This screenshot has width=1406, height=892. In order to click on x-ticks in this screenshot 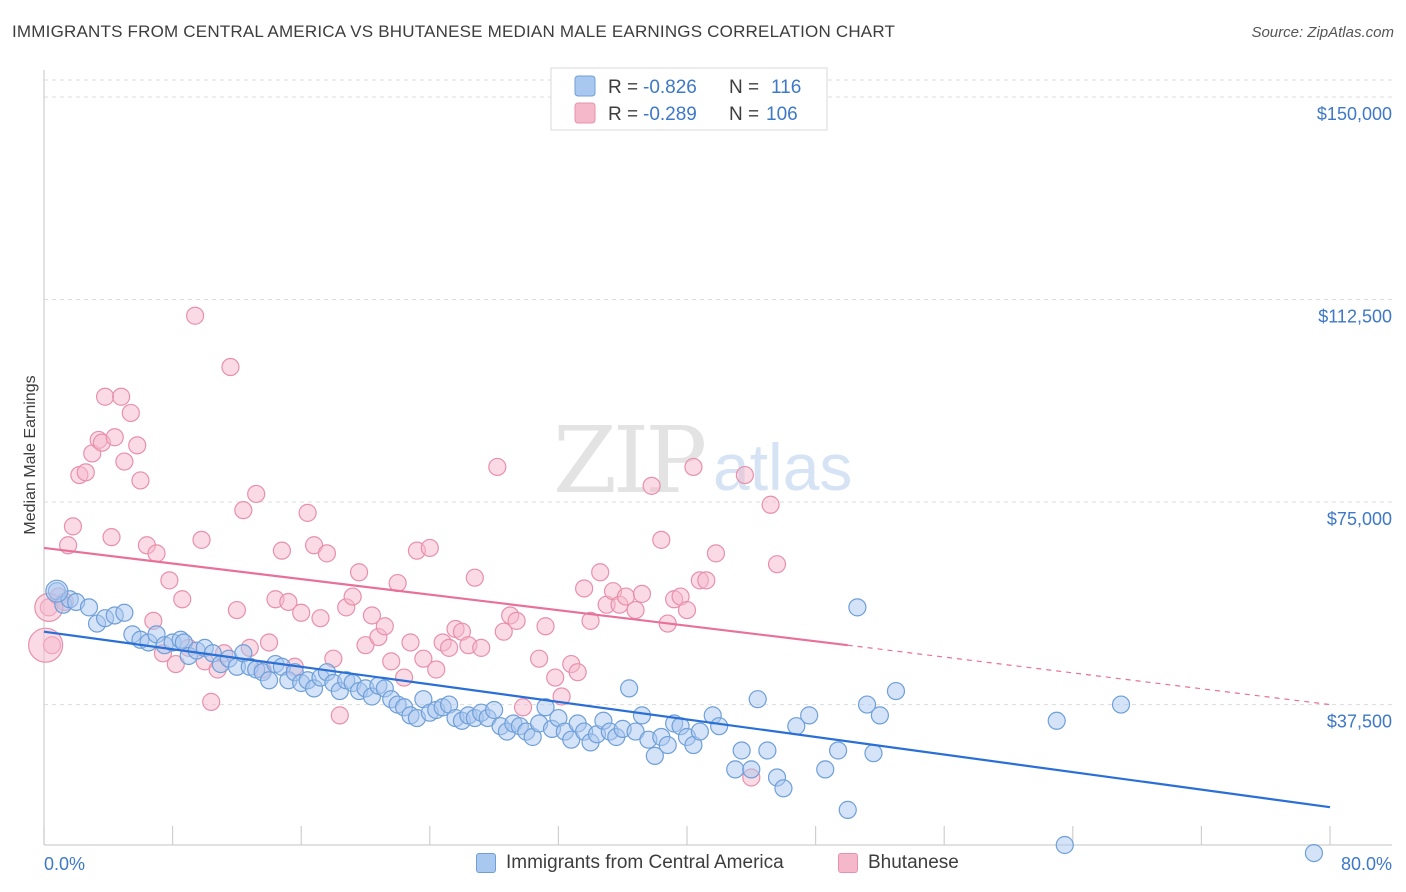, I will do `click(687, 835)`.